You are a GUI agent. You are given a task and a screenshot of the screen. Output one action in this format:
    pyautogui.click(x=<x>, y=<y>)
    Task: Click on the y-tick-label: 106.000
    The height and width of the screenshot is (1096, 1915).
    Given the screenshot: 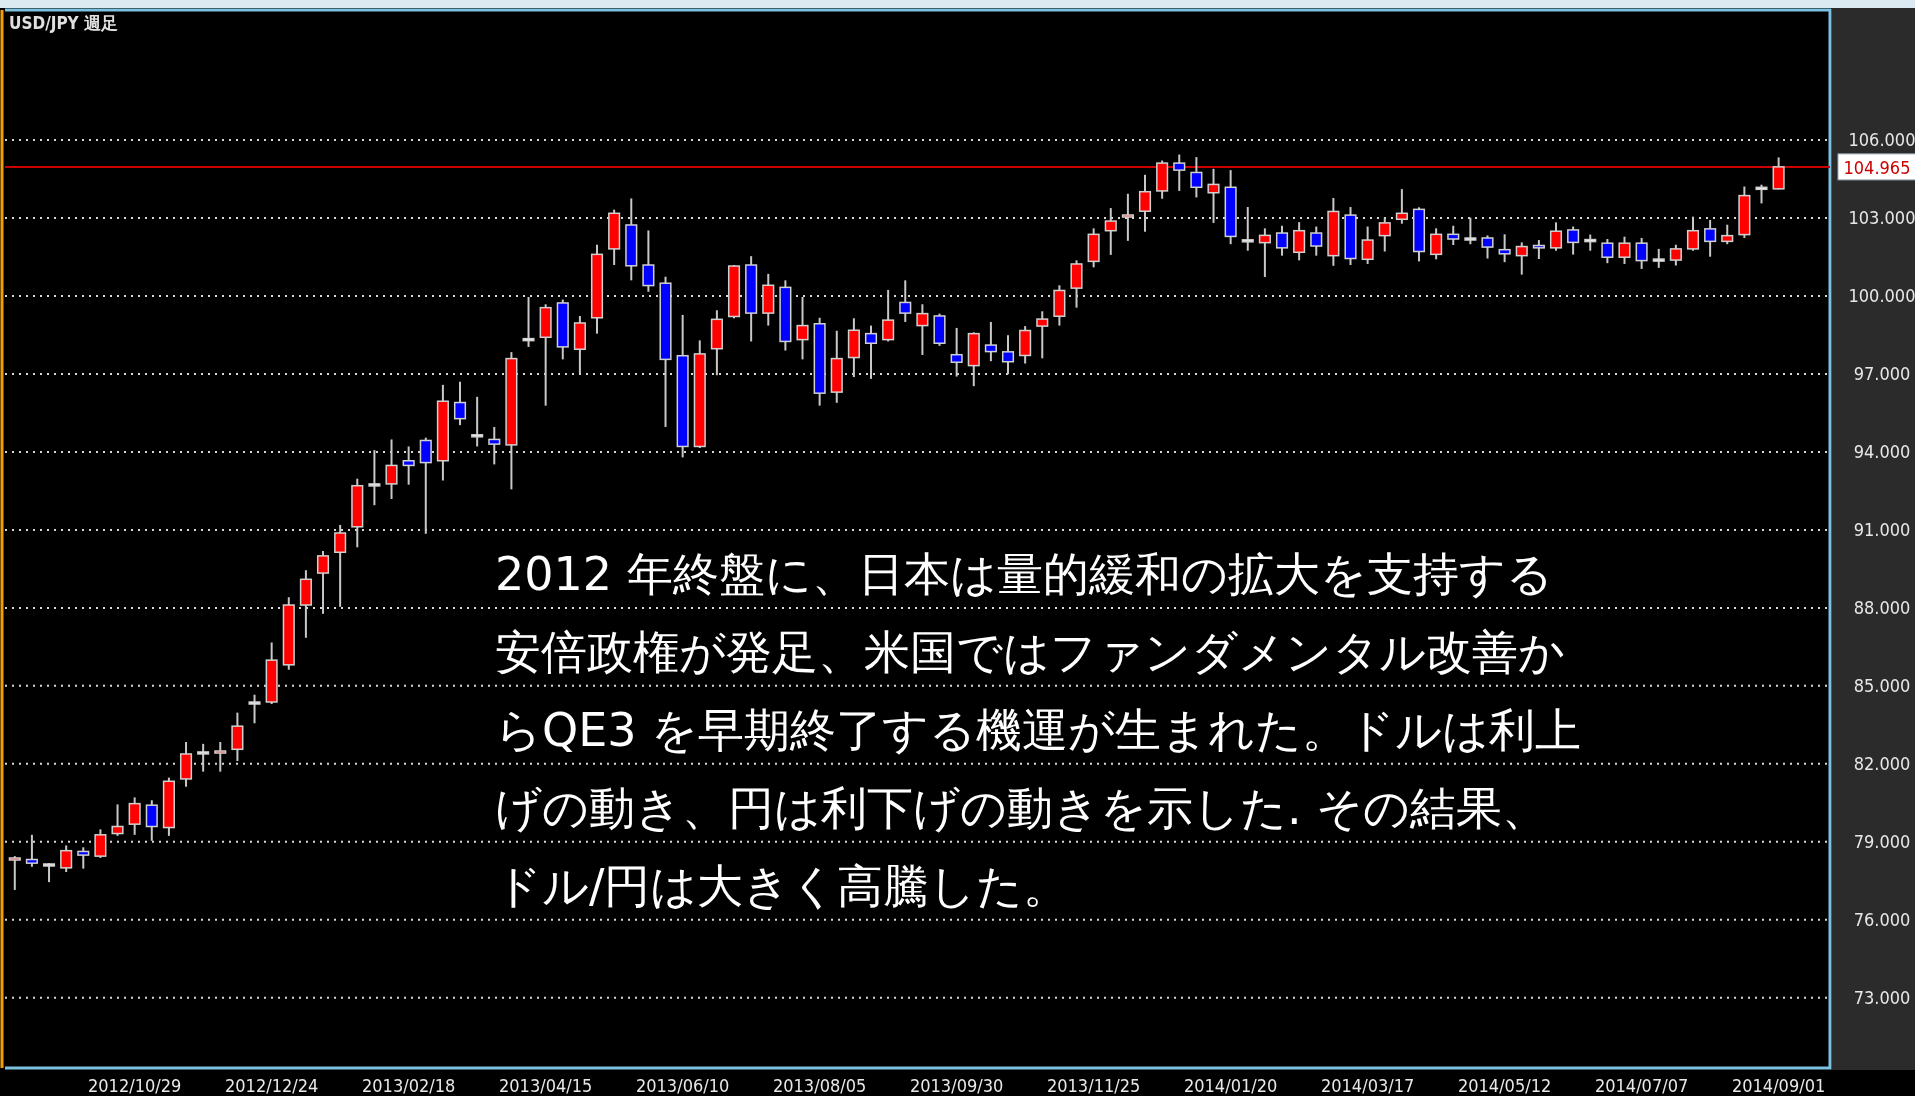 What is the action you would take?
    pyautogui.click(x=1881, y=139)
    